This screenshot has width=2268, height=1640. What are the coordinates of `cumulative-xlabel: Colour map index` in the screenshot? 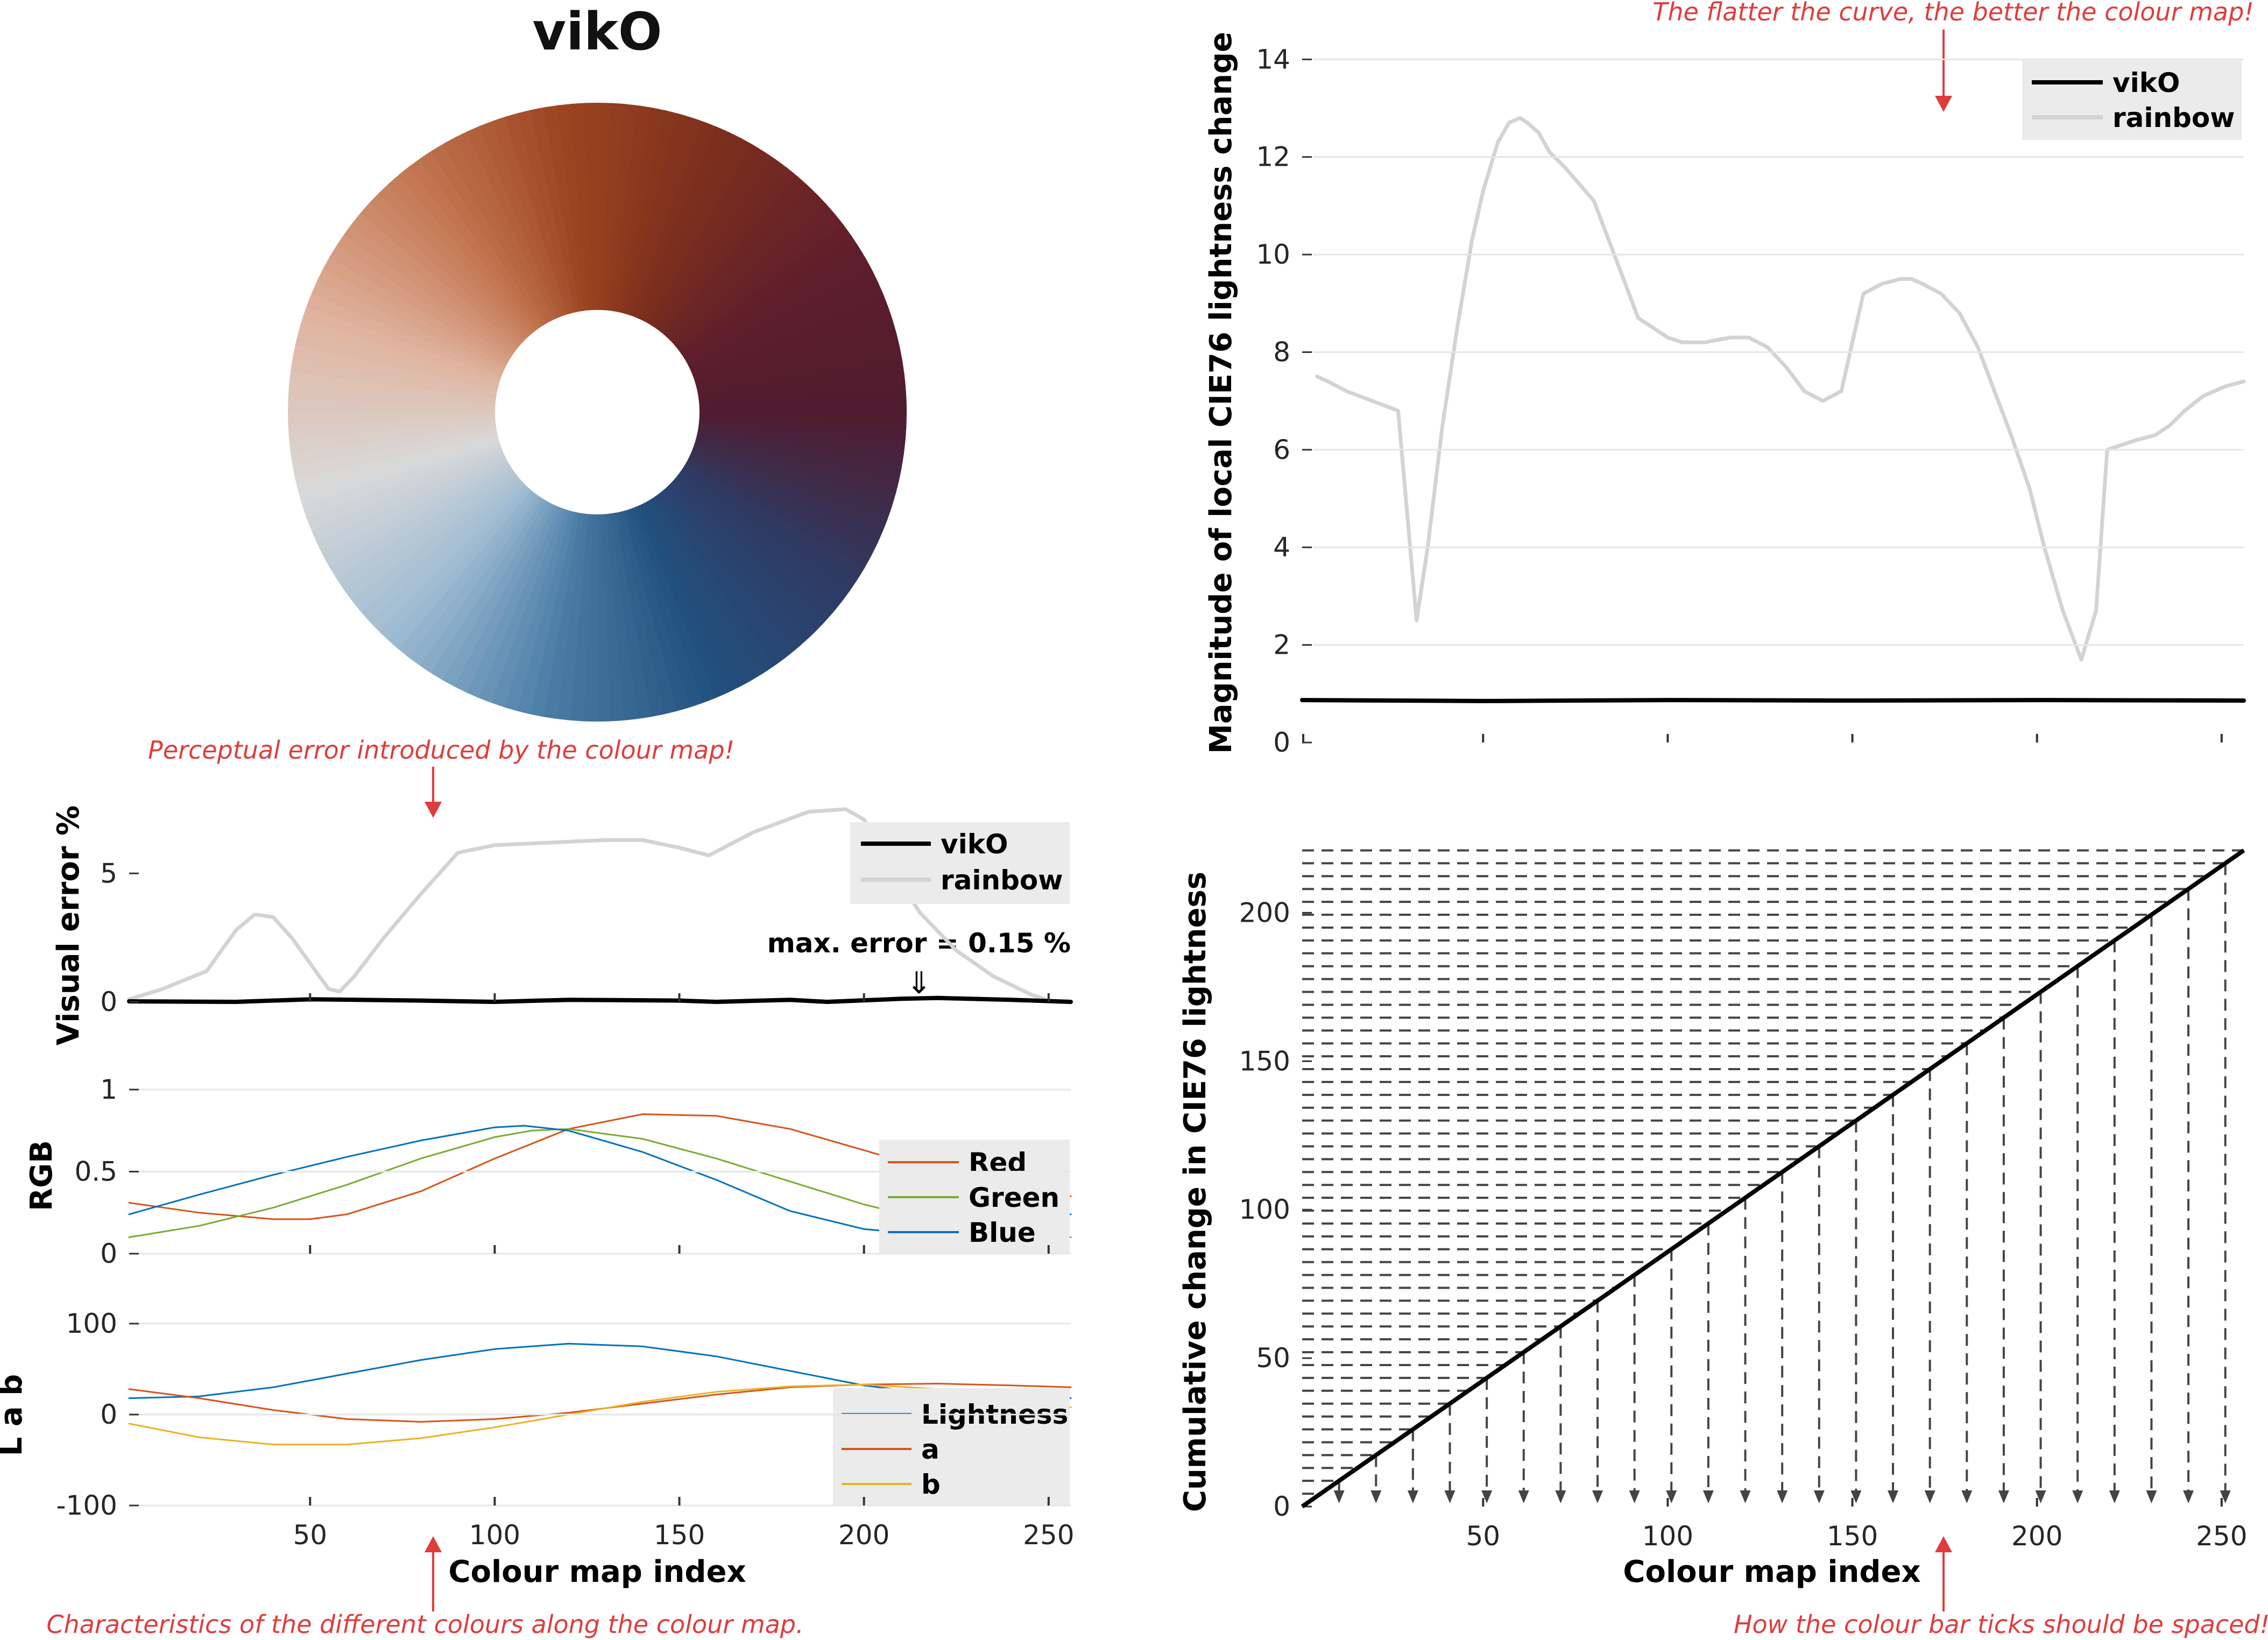 It's located at (1771, 1572).